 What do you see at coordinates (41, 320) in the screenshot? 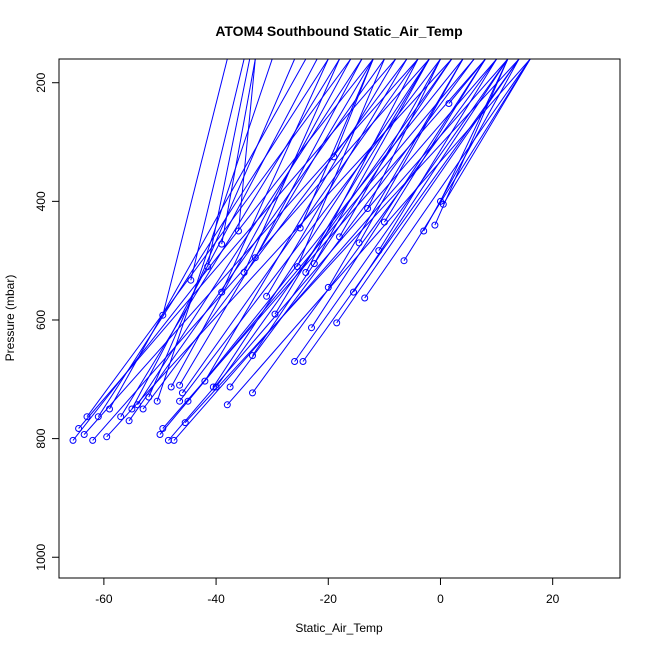
I see `y-tick-label: 600` at bounding box center [41, 320].